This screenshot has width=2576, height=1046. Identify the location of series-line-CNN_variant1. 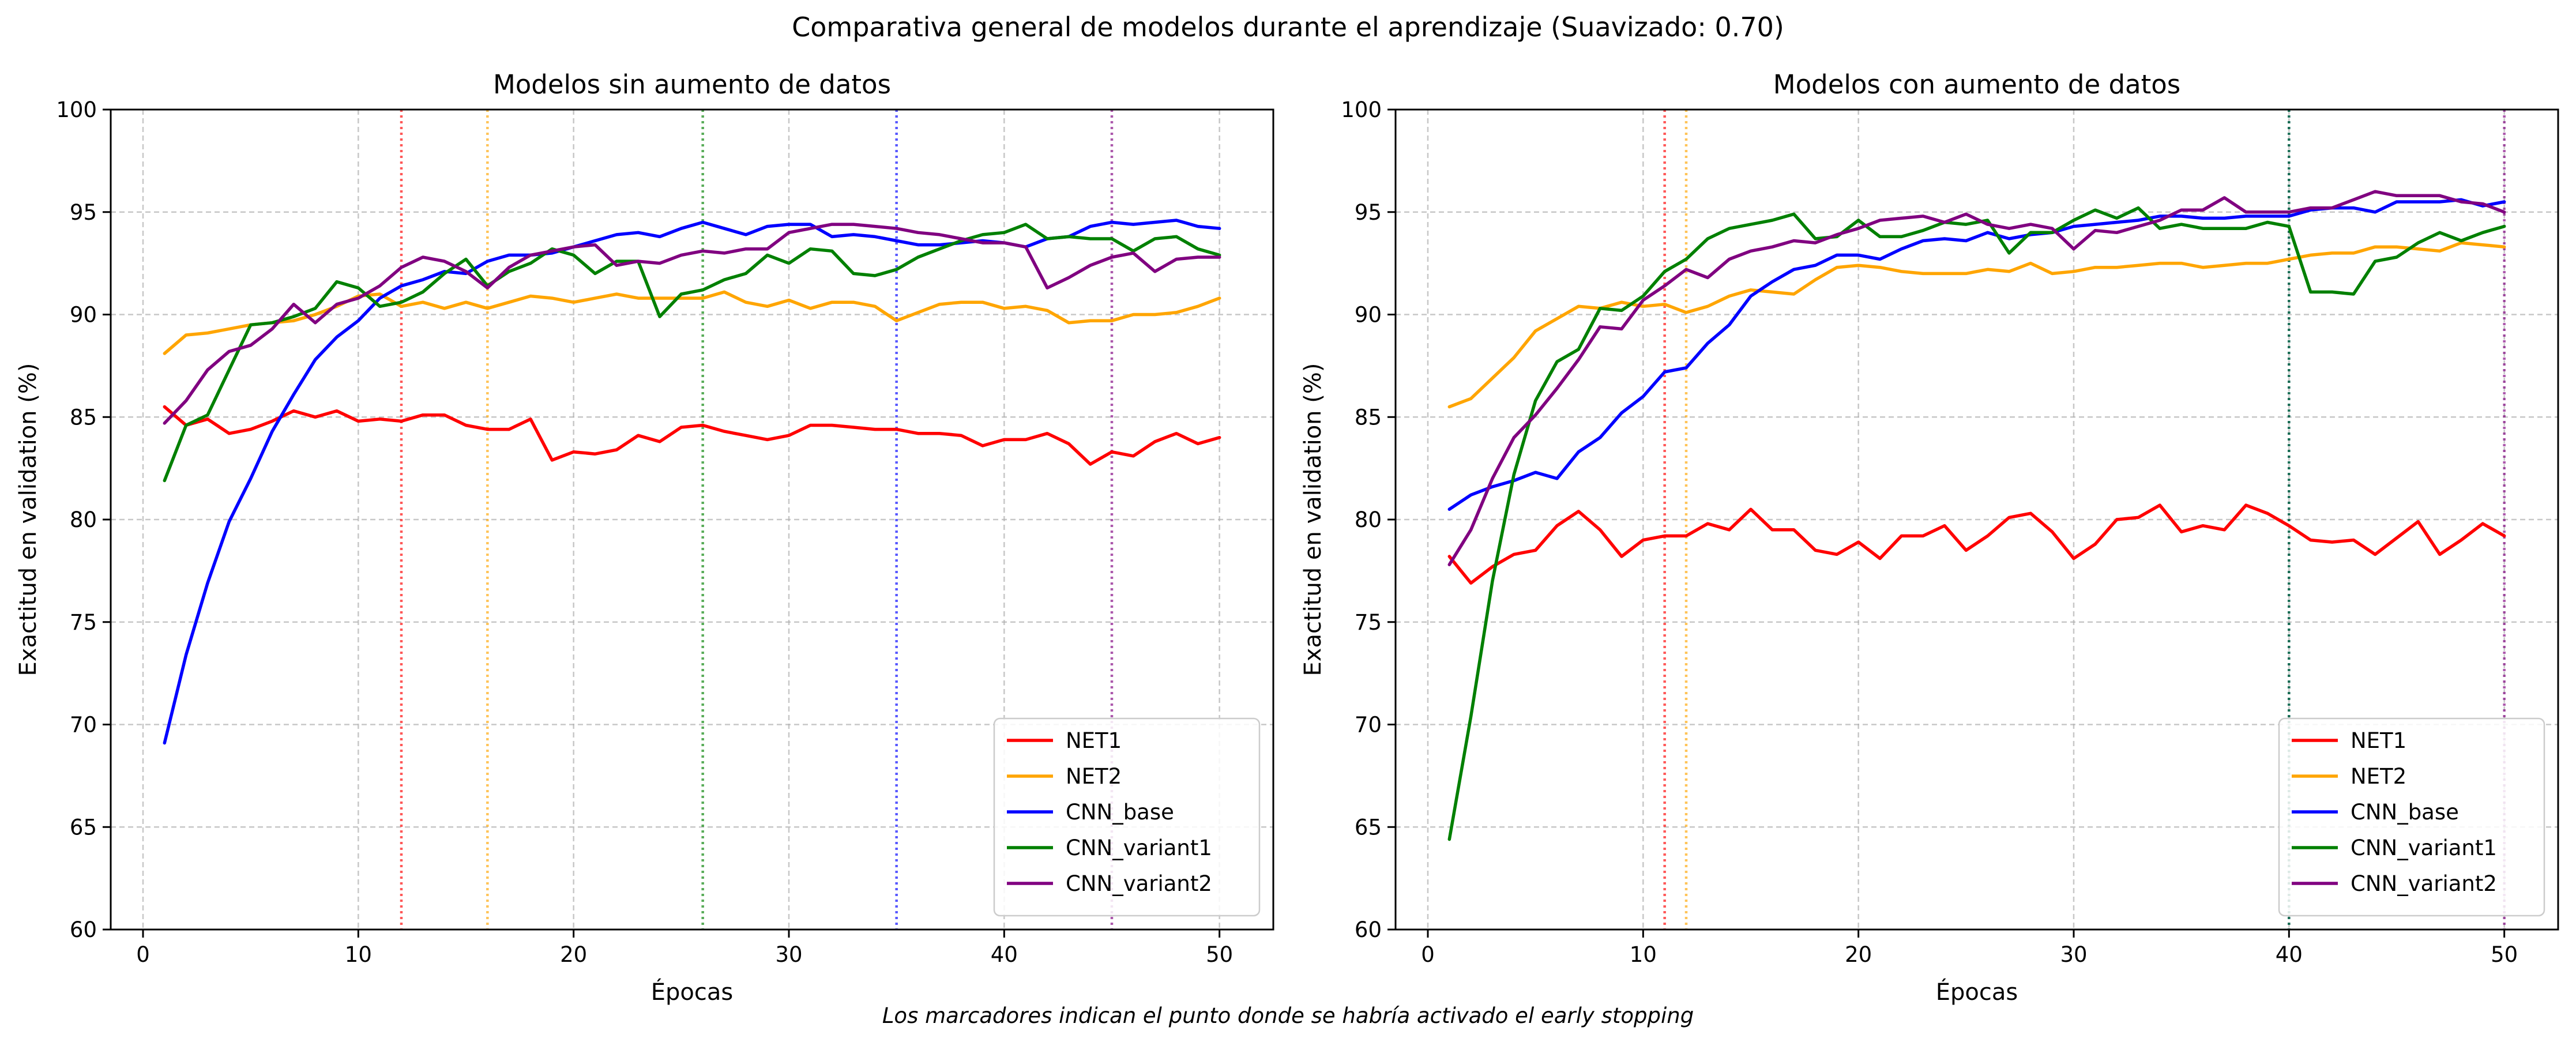
(692, 353).